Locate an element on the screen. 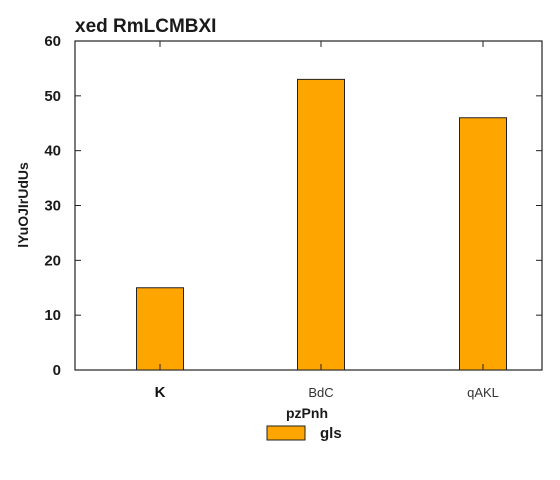  y-tick-label: 10 is located at coordinates (52, 315).